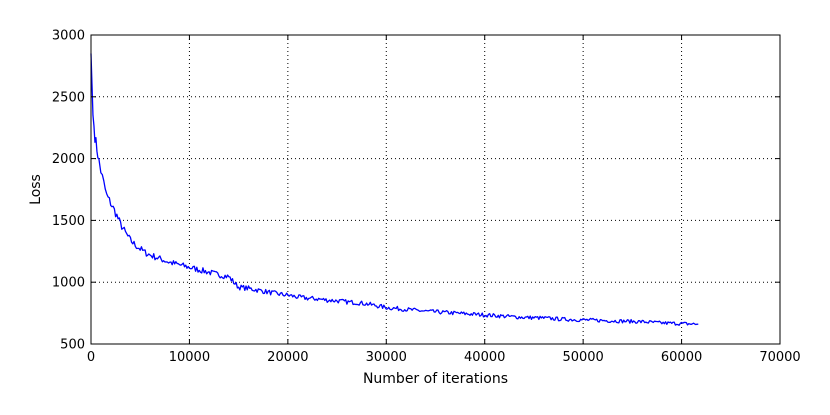  What do you see at coordinates (435, 379) in the screenshot?
I see `x-axis-label: Number of iterations` at bounding box center [435, 379].